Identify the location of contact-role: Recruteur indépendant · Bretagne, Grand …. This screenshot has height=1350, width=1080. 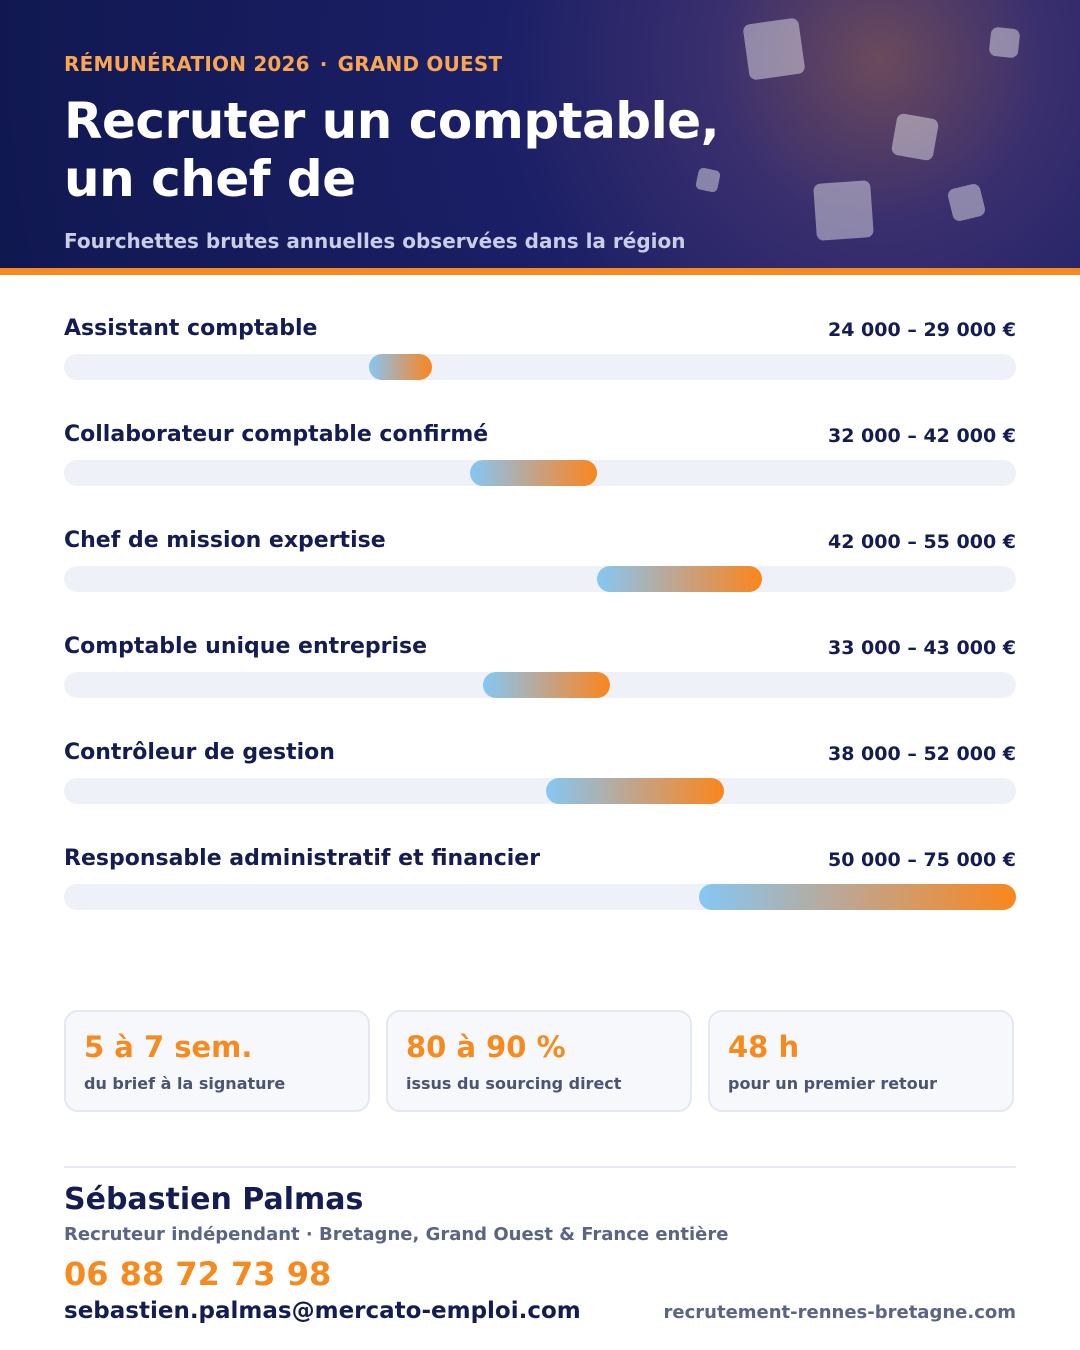
(396, 1234).